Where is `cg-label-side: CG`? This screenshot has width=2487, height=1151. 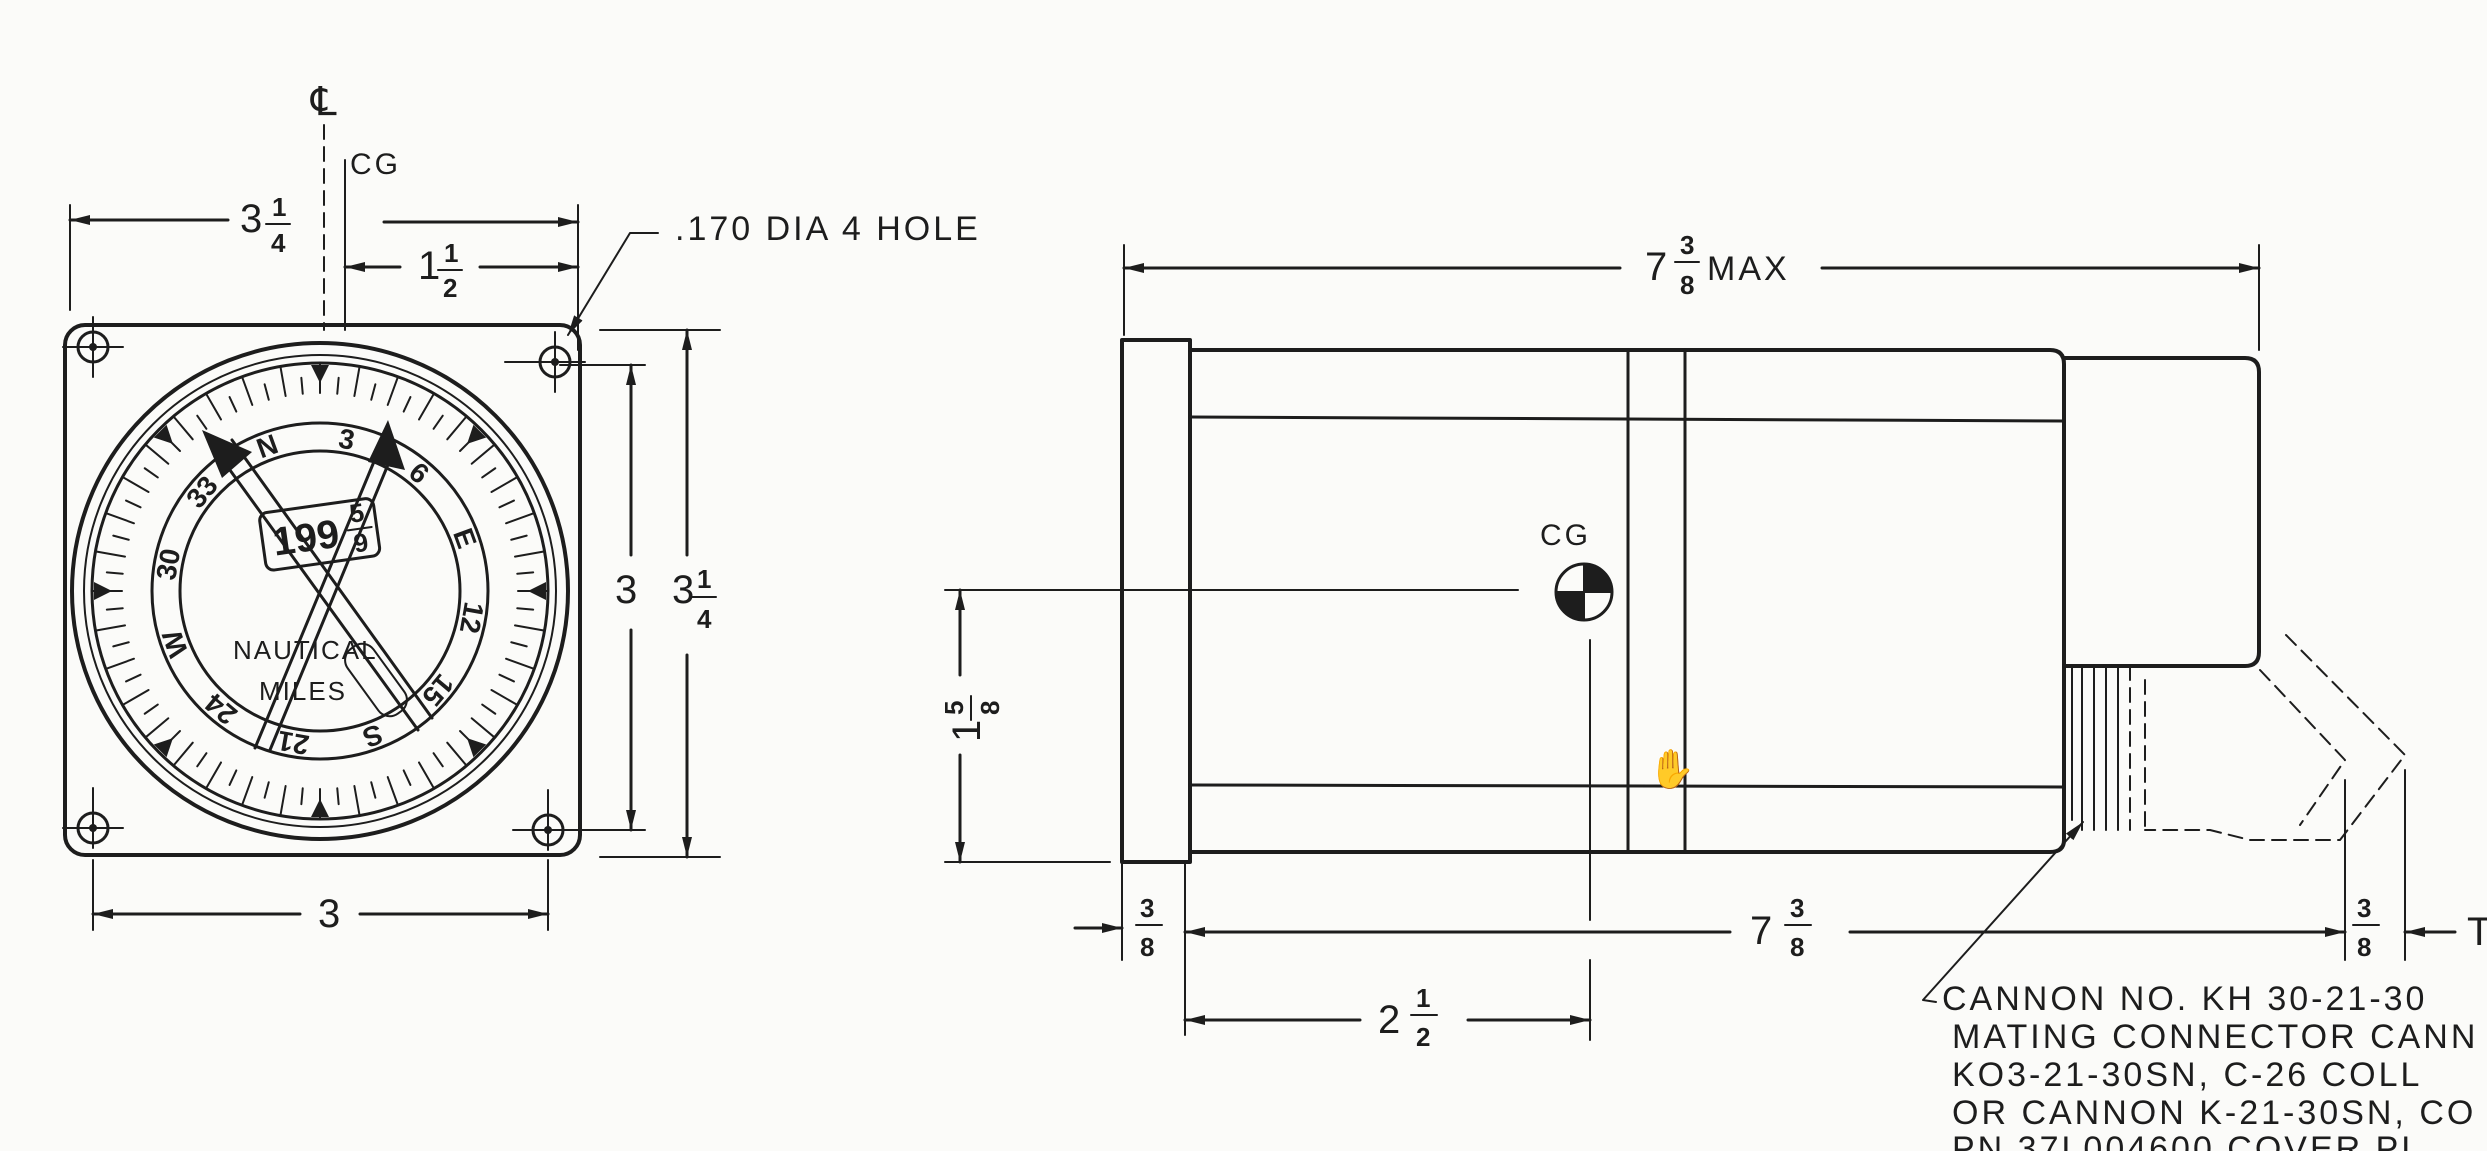 cg-label-side: CG is located at coordinates (1565, 535).